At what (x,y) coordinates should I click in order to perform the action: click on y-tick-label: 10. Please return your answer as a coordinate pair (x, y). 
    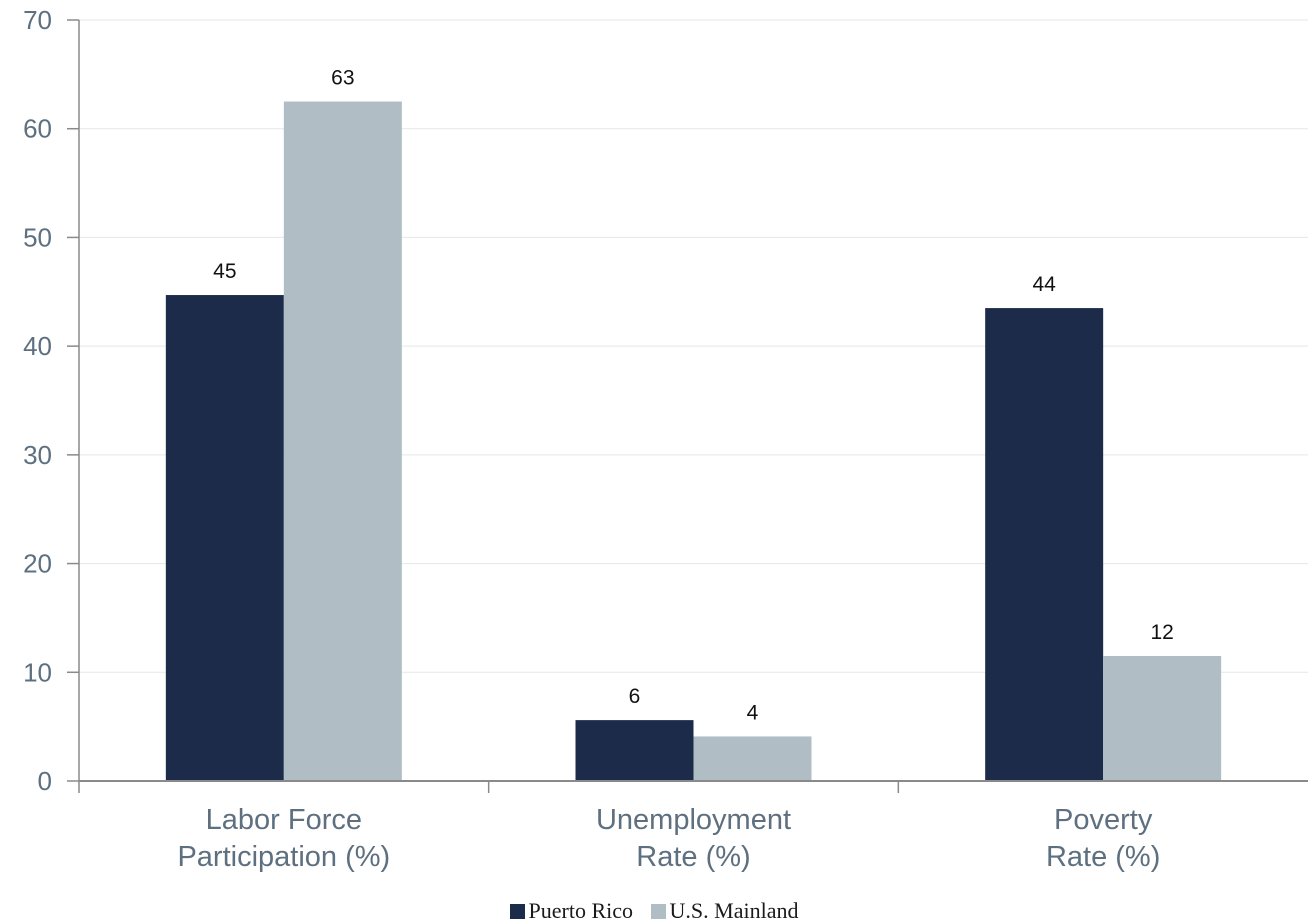
    Looking at the image, I should click on (37, 672).